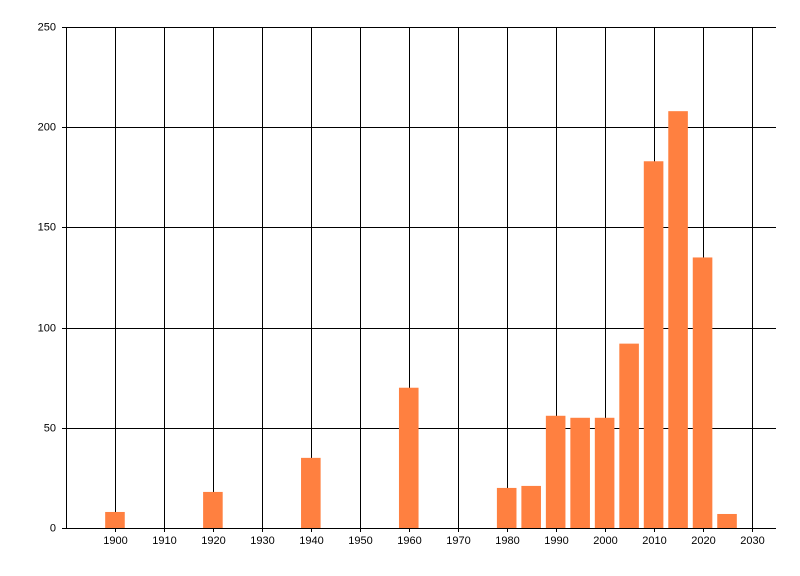  I want to click on x-tick-label: 1940, so click(311, 541).